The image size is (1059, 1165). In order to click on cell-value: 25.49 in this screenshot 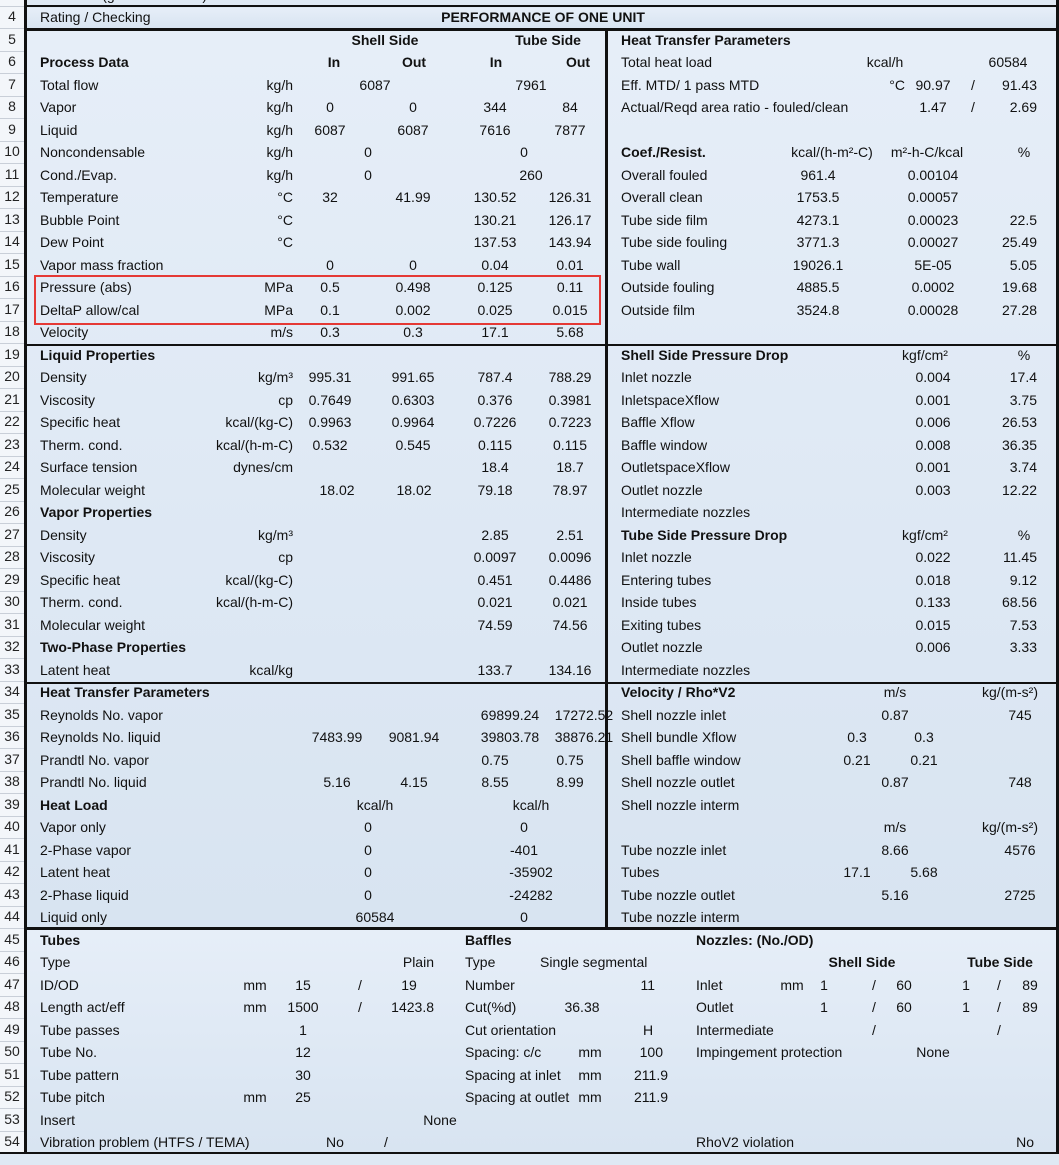, I will do `click(1019, 242)`.